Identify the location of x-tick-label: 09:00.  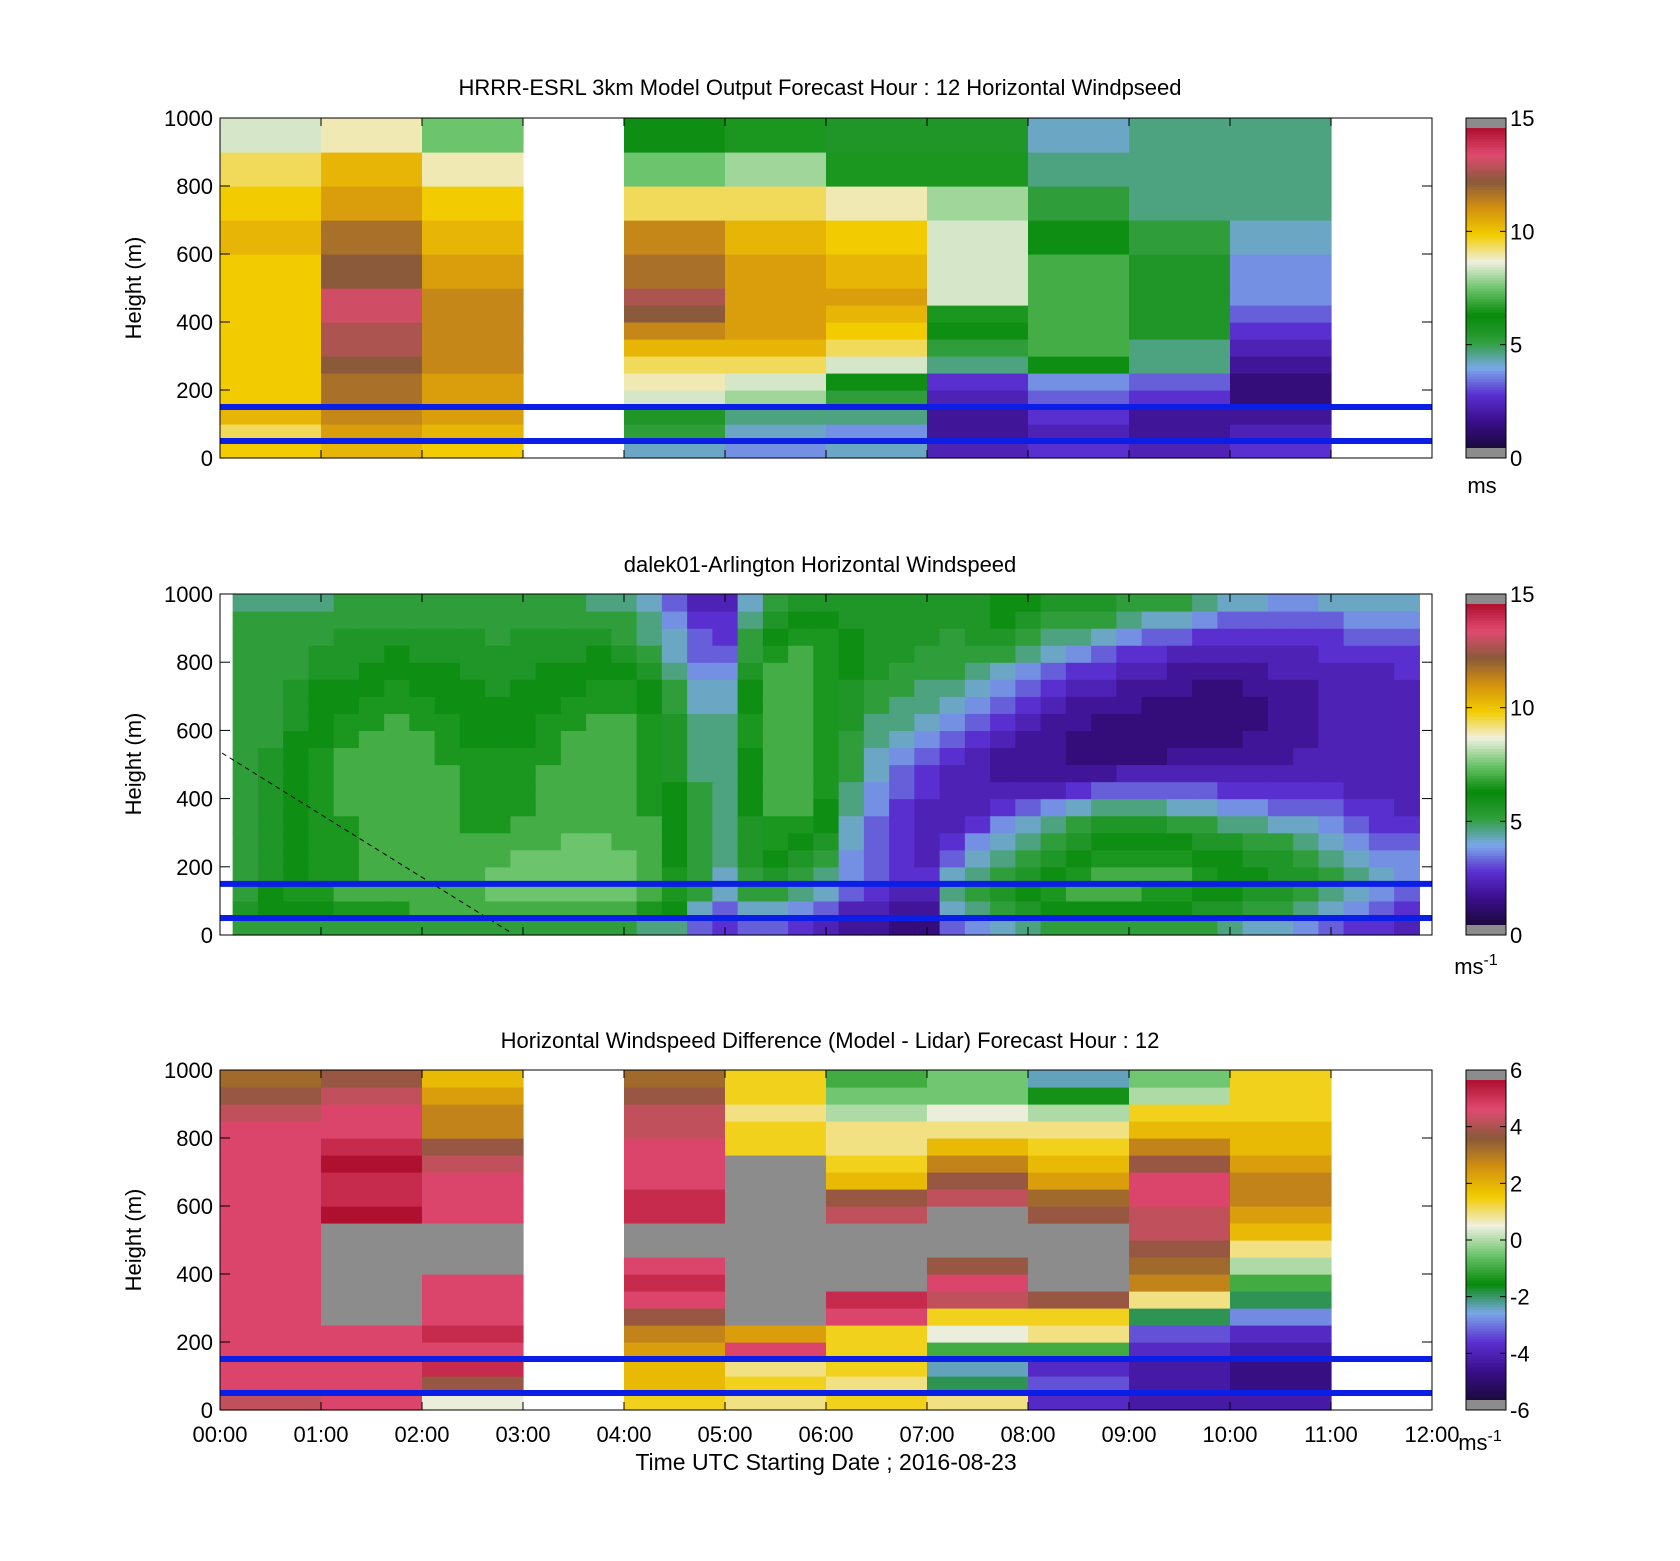
(1128, 1434).